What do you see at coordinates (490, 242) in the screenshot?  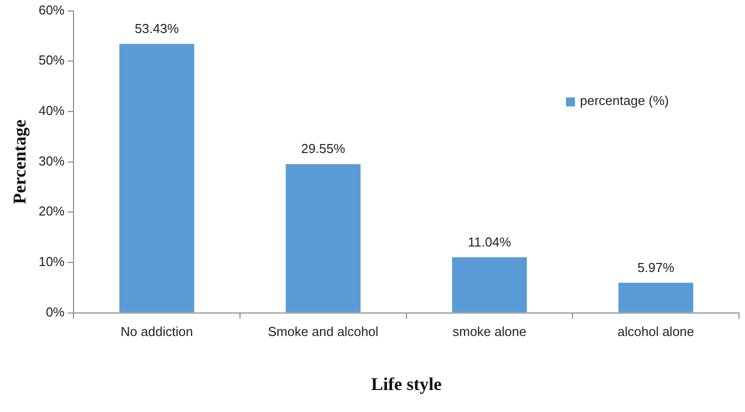 I see `data-label: 11.04%` at bounding box center [490, 242].